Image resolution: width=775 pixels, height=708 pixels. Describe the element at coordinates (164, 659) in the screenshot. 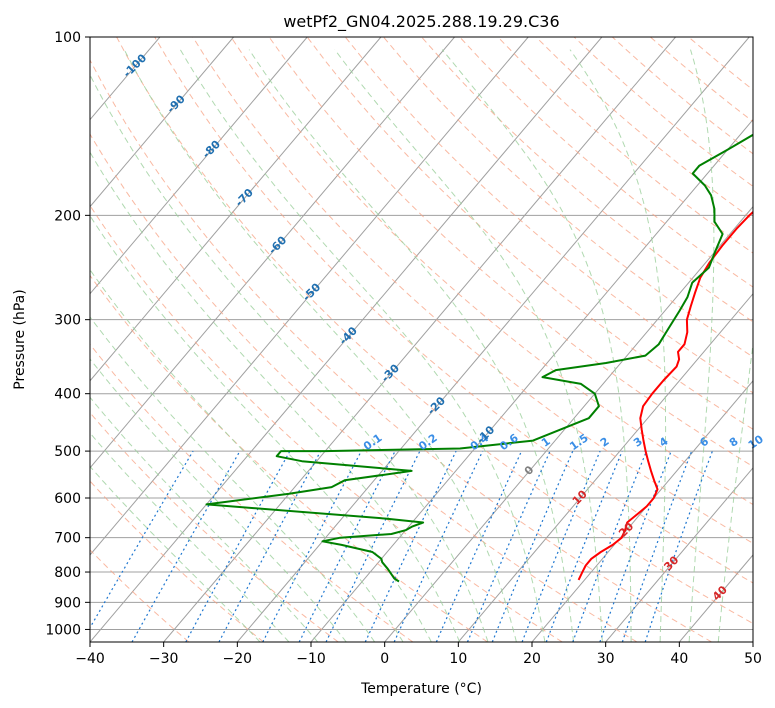

I see `x-tick-label: −30` at that location.